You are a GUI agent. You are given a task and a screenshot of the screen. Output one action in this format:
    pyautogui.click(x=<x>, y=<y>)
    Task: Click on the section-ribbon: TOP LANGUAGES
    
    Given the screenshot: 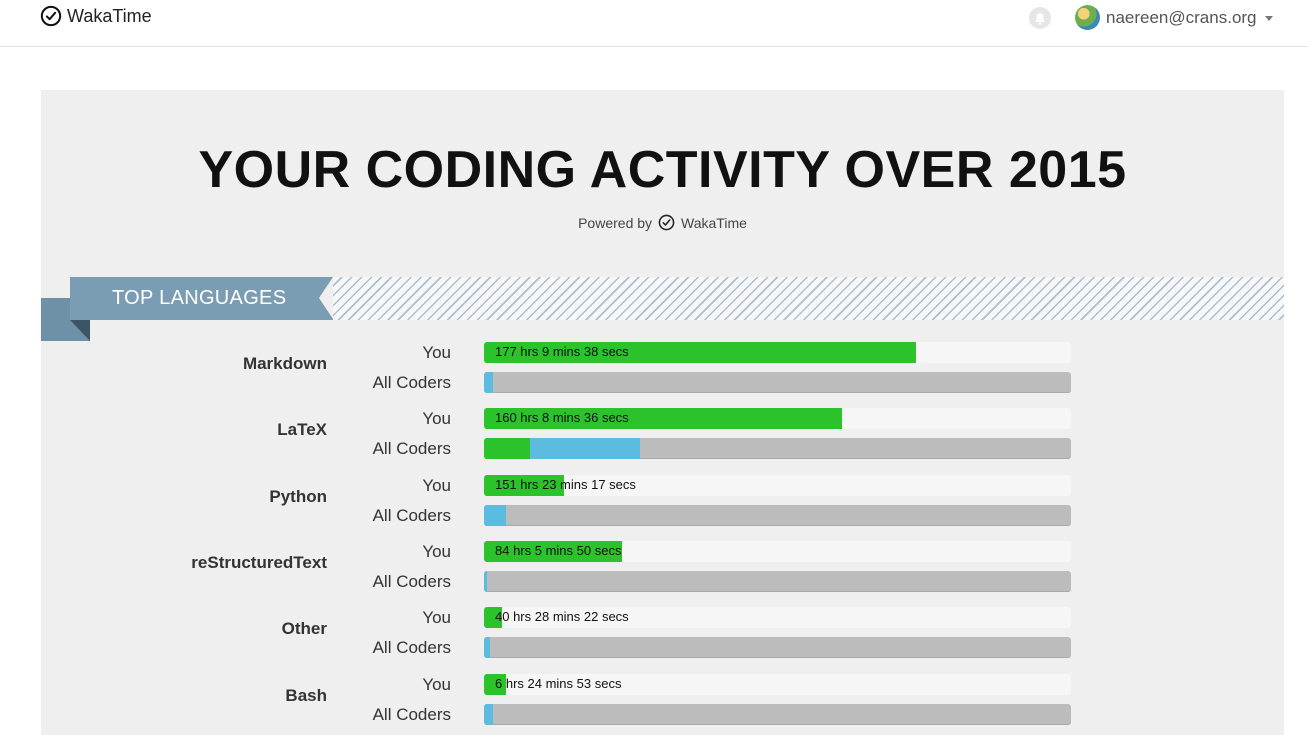 What is the action you would take?
    pyautogui.click(x=201, y=298)
    